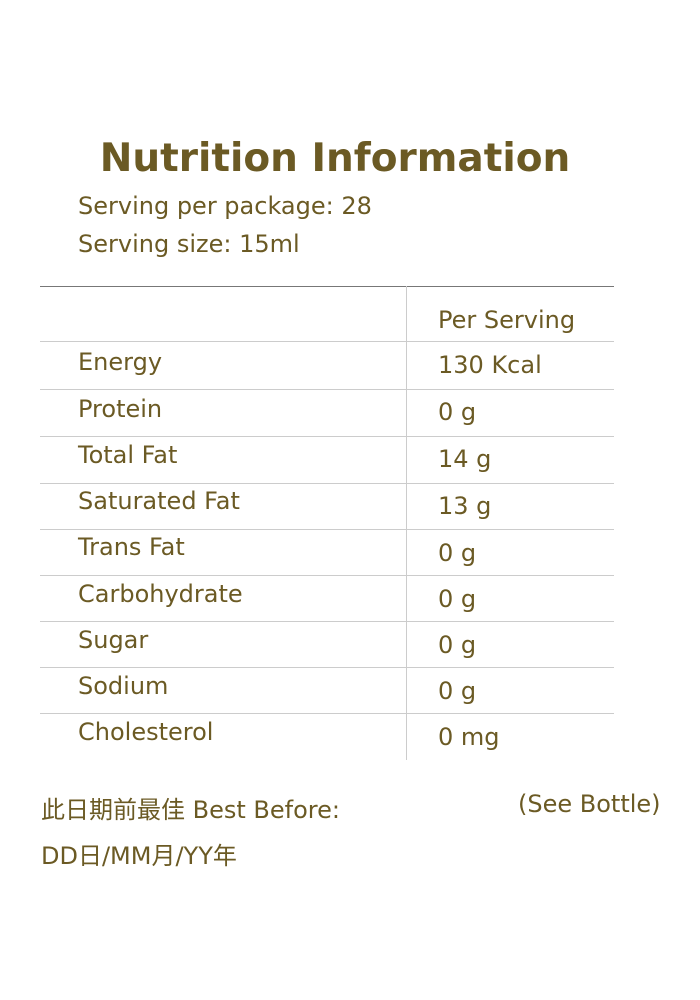 This screenshot has width=700, height=1000. I want to click on nutrient-label: Energy, so click(120, 362).